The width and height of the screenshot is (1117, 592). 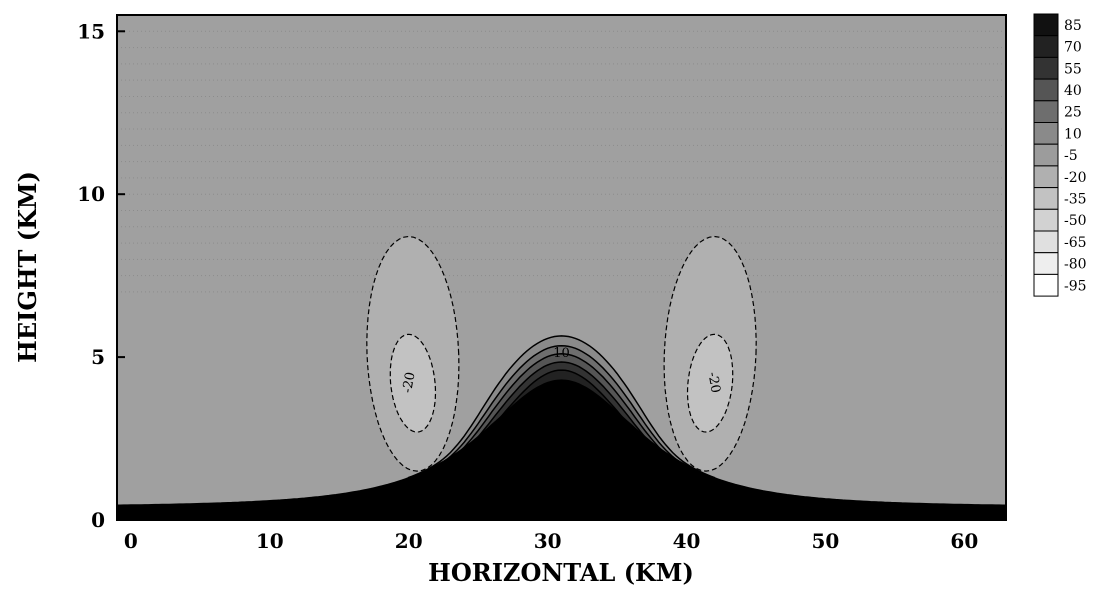 What do you see at coordinates (1075, 199) in the screenshot?
I see `colorbar-label: -35` at bounding box center [1075, 199].